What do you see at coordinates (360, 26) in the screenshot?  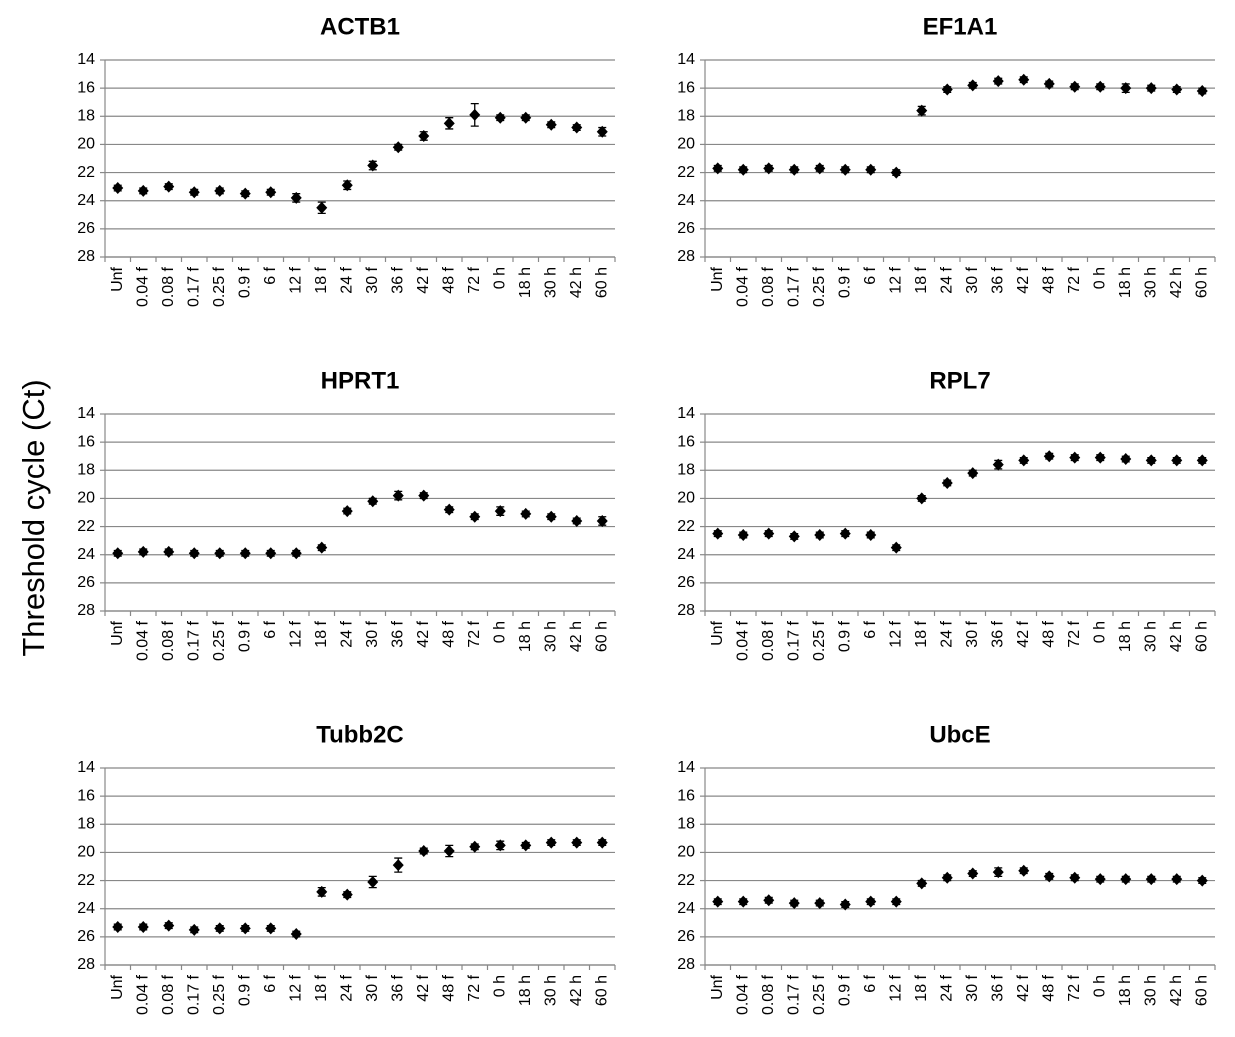 I see `chart-title: ACTB1` at bounding box center [360, 26].